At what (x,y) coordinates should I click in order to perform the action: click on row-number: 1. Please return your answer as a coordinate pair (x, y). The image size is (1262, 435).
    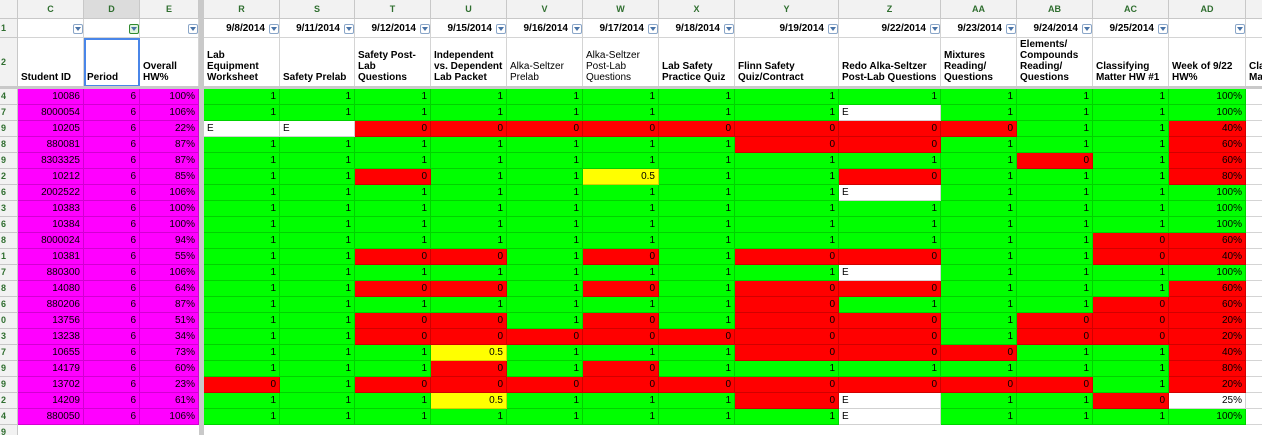
    Looking at the image, I should click on (9, 257).